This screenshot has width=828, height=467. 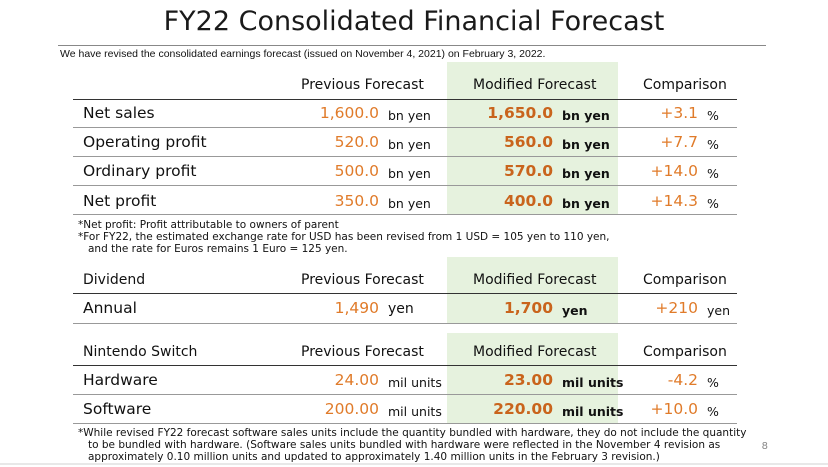 What do you see at coordinates (349, 113) in the screenshot?
I see `previous-value: 1,600.0` at bounding box center [349, 113].